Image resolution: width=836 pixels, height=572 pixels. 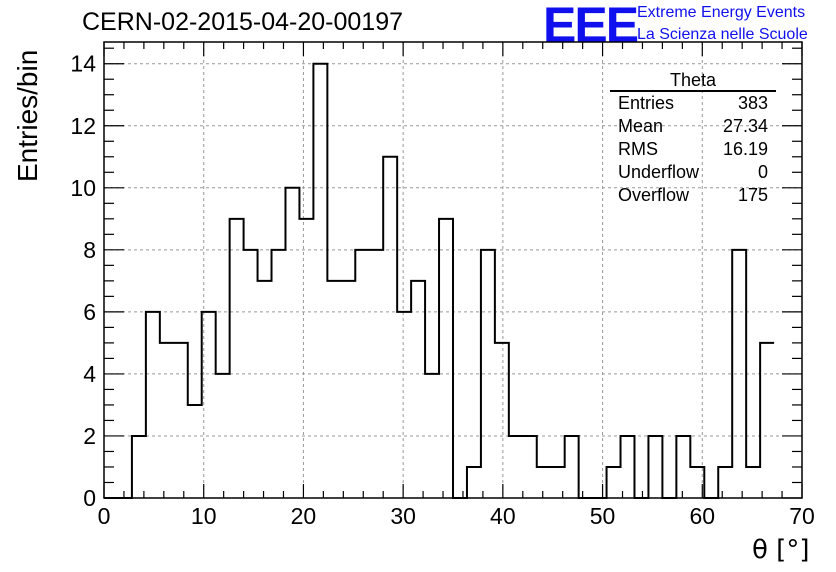 What do you see at coordinates (89, 374) in the screenshot?
I see `y-tick-label: 4` at bounding box center [89, 374].